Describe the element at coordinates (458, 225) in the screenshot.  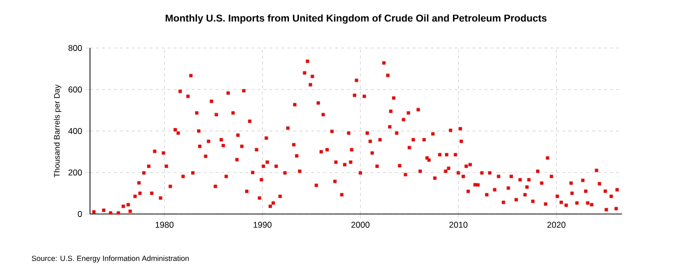
I see `x-tick-label: 2010` at that location.